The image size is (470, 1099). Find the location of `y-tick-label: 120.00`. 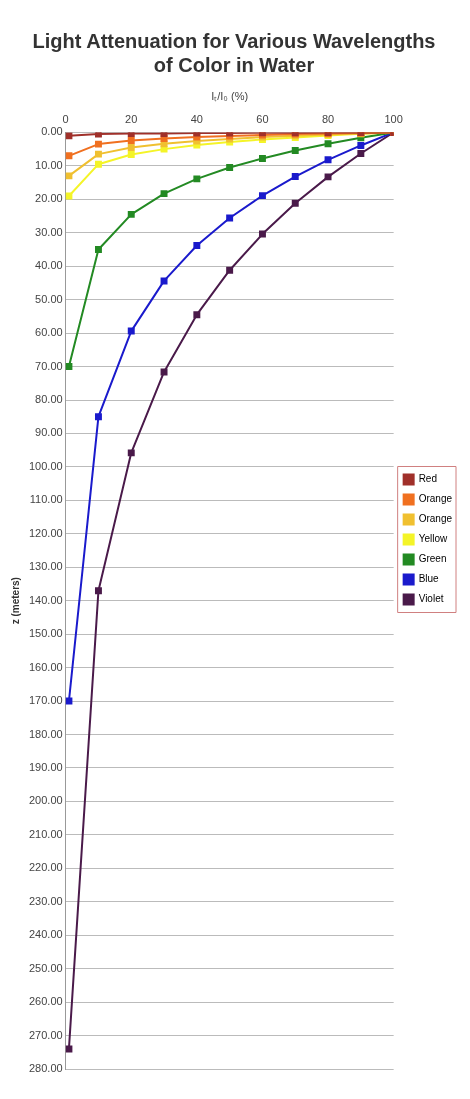

y-tick-label: 120.00 is located at coordinates (45, 532).